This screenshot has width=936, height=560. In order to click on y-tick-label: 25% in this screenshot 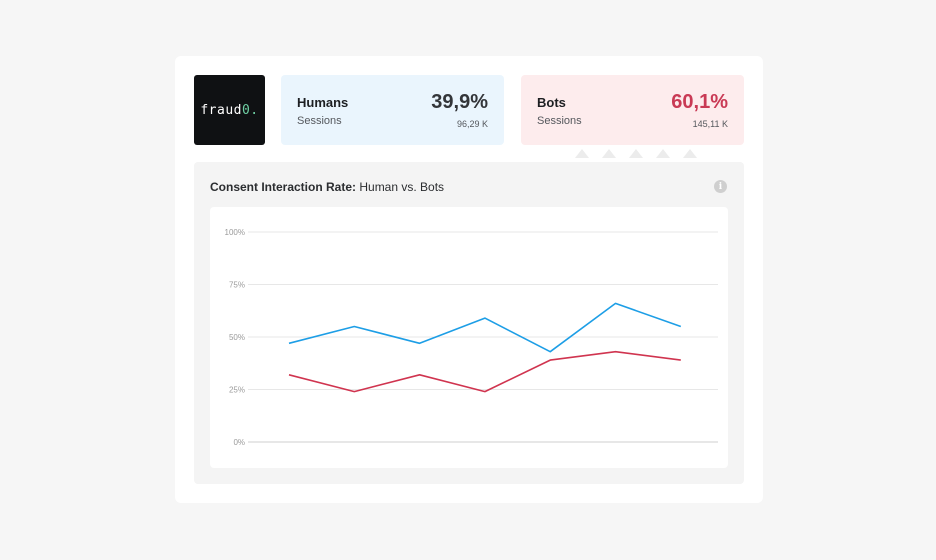, I will do `click(237, 390)`.